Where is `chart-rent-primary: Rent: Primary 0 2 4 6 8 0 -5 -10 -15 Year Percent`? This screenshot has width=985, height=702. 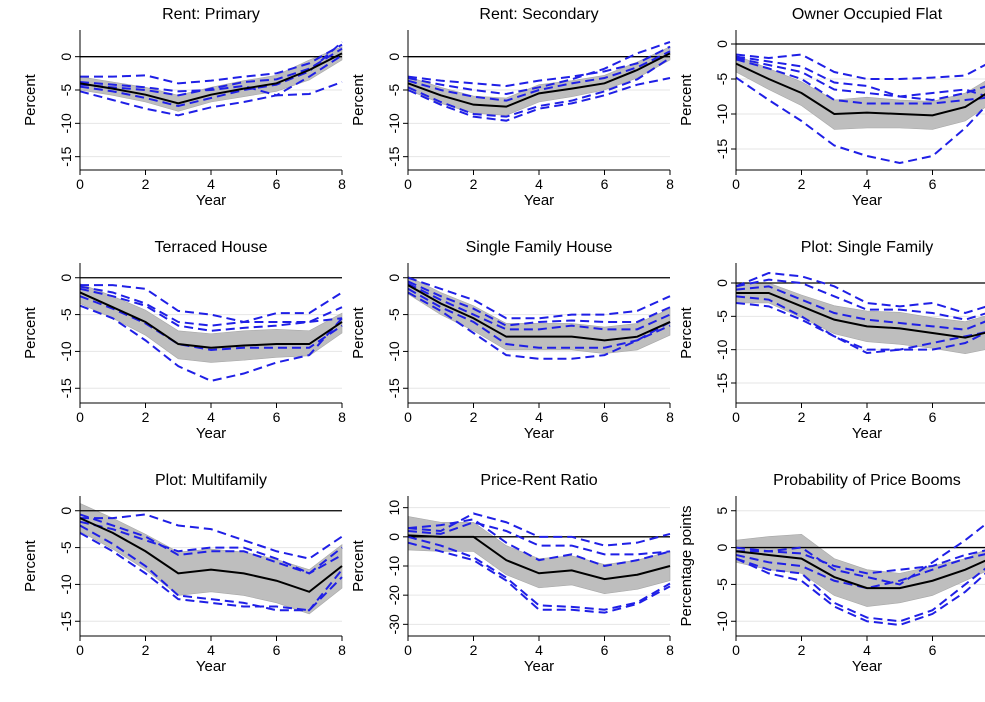 chart-rent-primary: Rent: Primary 0 2 4 6 8 0 -5 -10 -15 Year Percent is located at coordinates (184, 107).